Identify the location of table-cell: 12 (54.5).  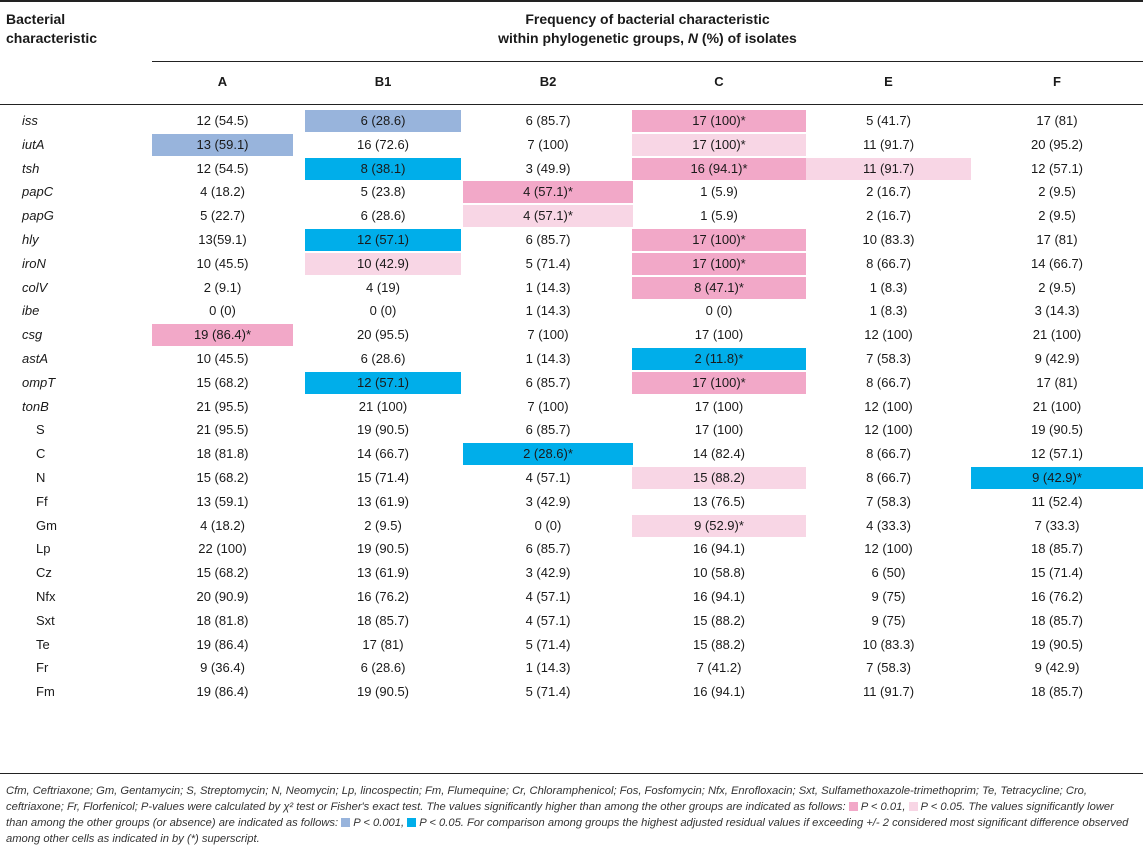
(222, 120).